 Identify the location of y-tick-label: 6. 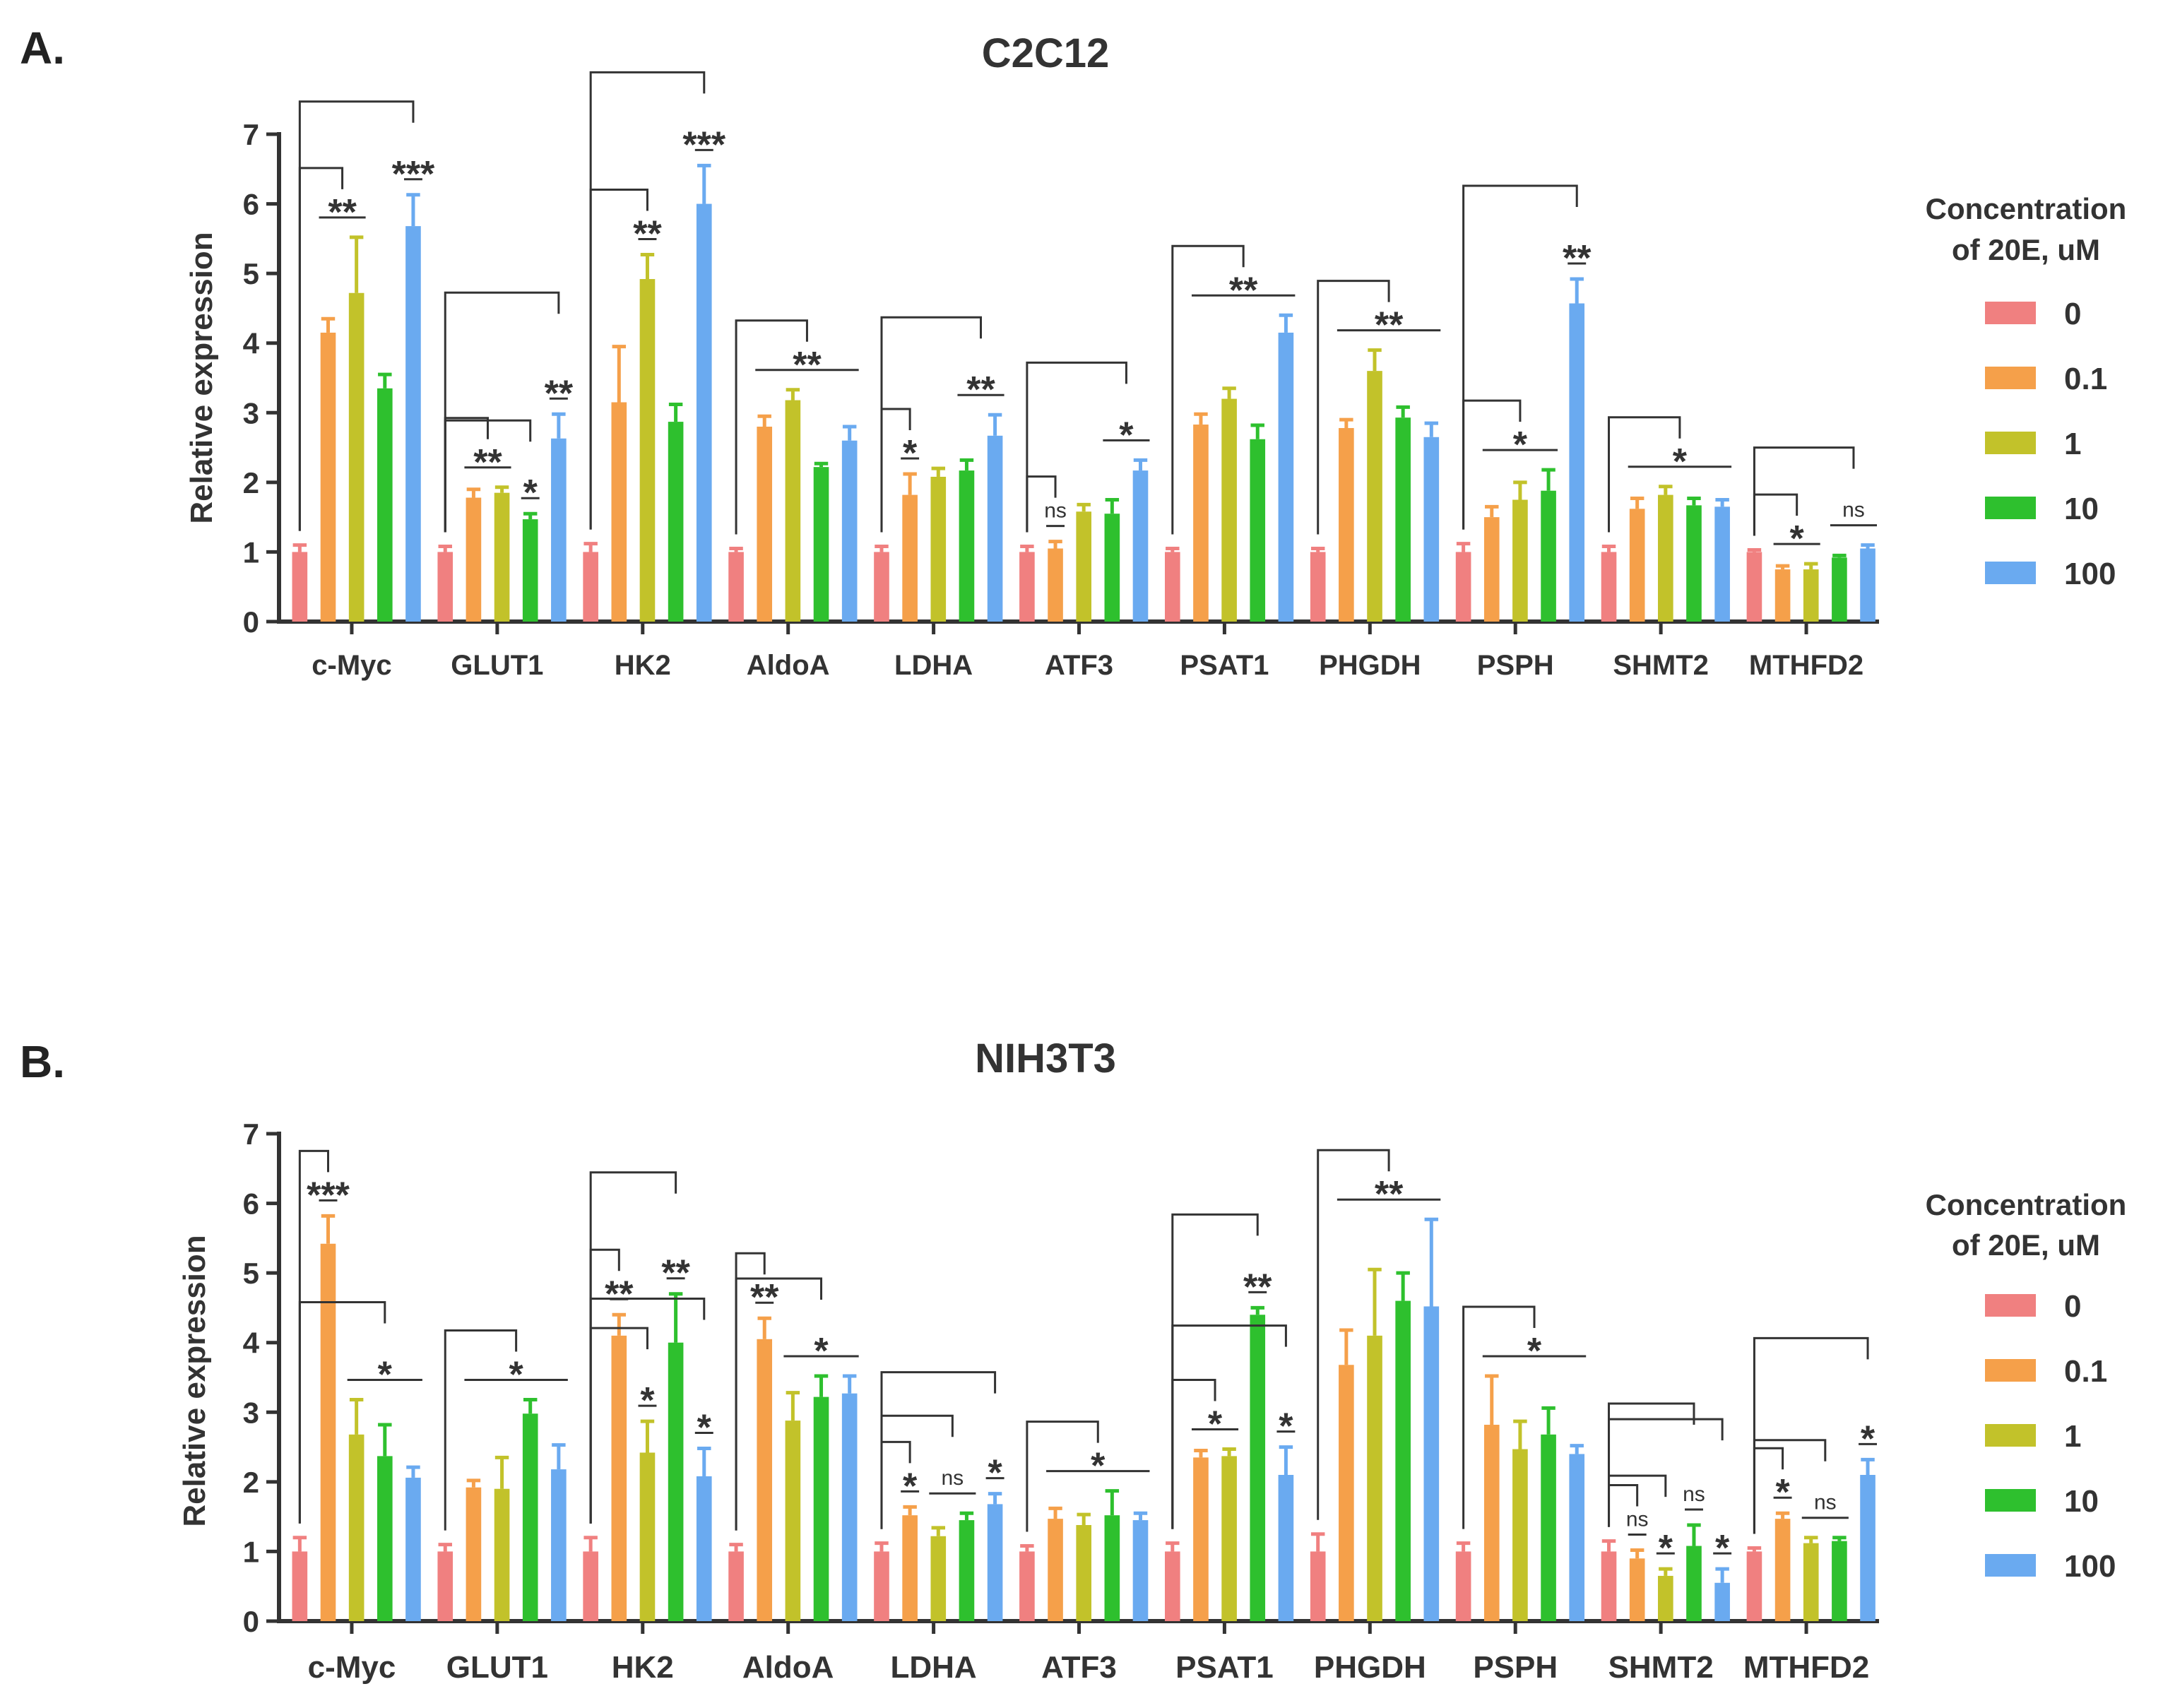
(251, 1204).